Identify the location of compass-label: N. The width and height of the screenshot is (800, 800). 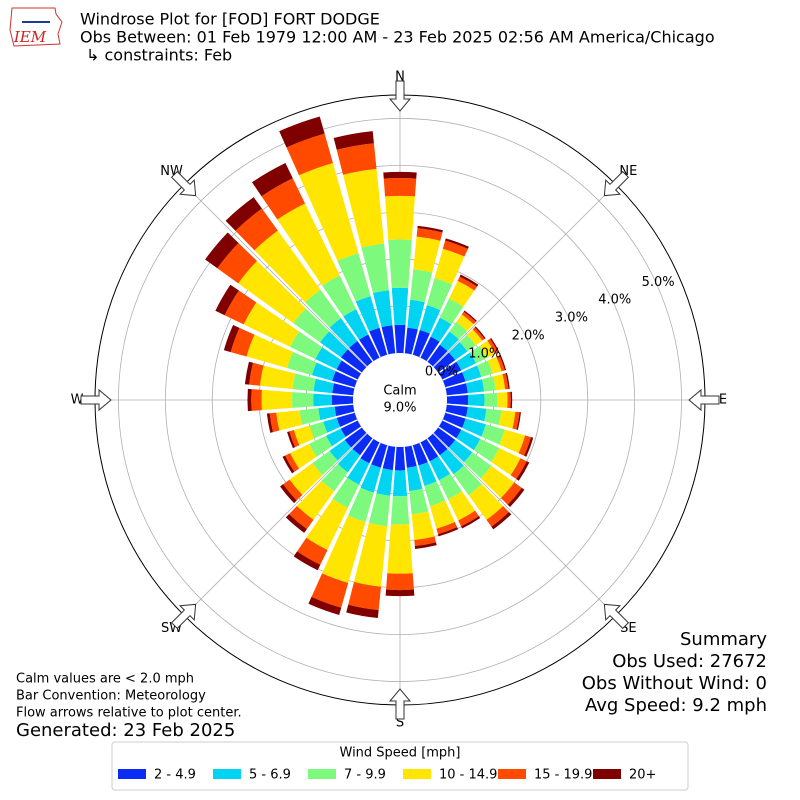
(400, 77).